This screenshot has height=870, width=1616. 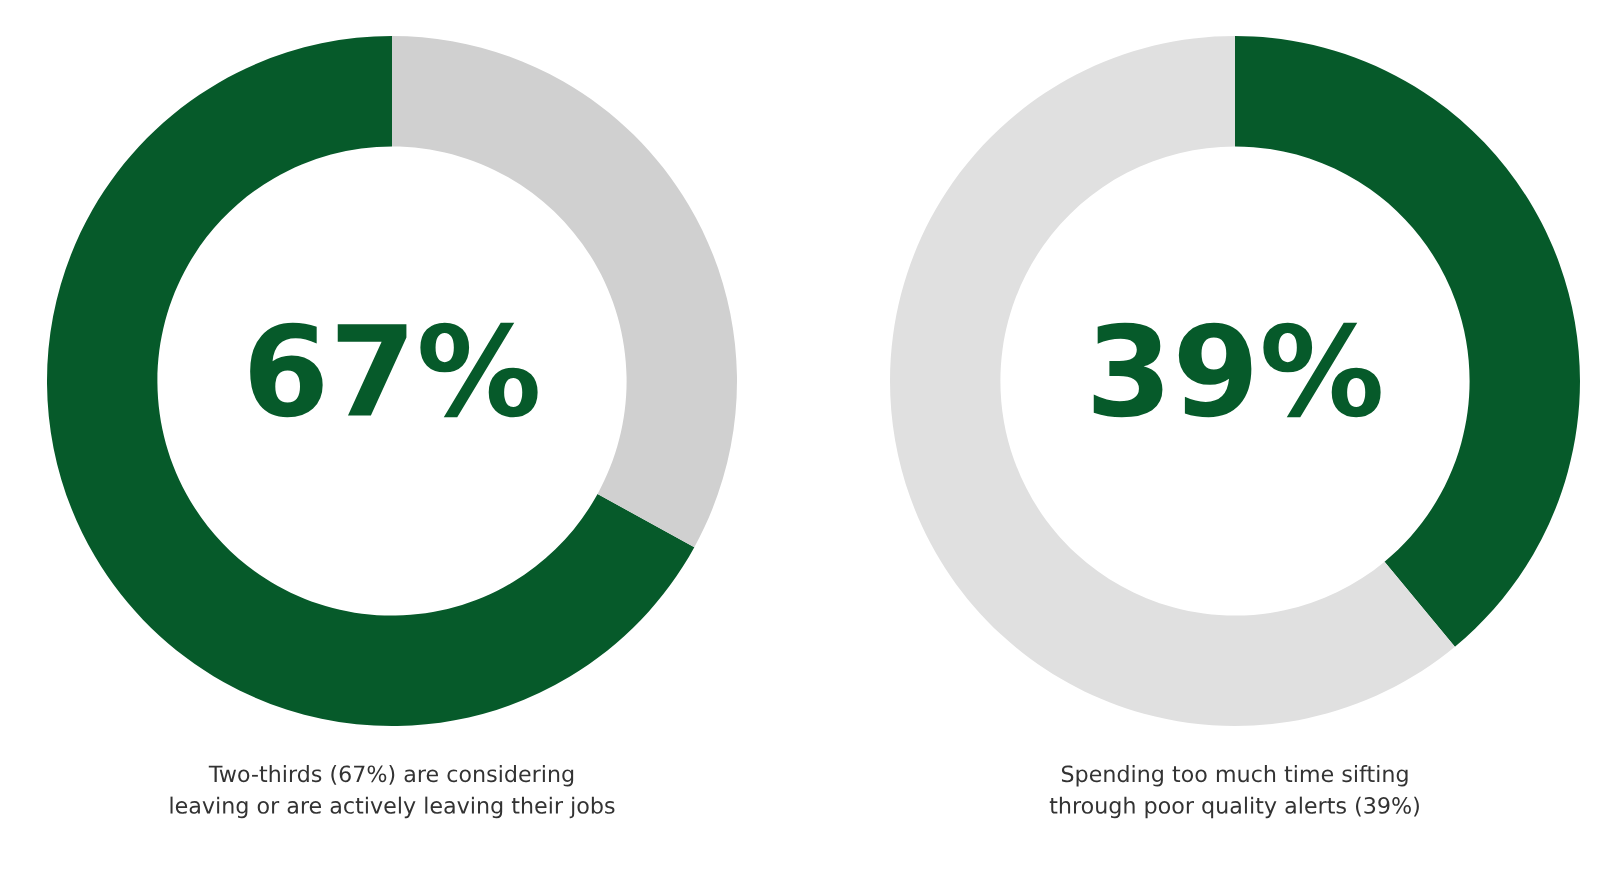 What do you see at coordinates (1237, 370) in the screenshot?
I see `data-label: 39%` at bounding box center [1237, 370].